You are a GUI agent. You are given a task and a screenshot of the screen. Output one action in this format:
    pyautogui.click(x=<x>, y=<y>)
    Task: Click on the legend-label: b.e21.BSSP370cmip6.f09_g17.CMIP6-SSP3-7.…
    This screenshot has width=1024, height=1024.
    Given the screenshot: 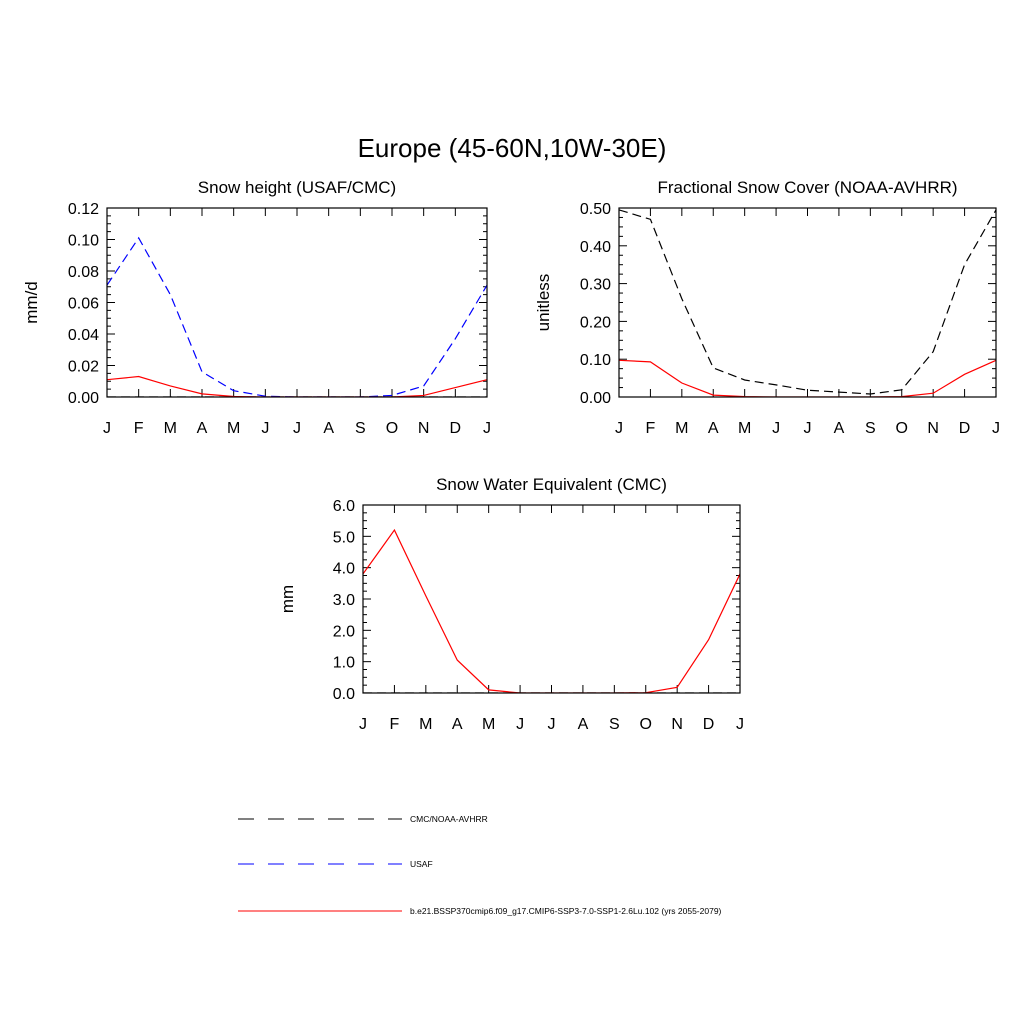 What is the action you would take?
    pyautogui.click(x=566, y=911)
    